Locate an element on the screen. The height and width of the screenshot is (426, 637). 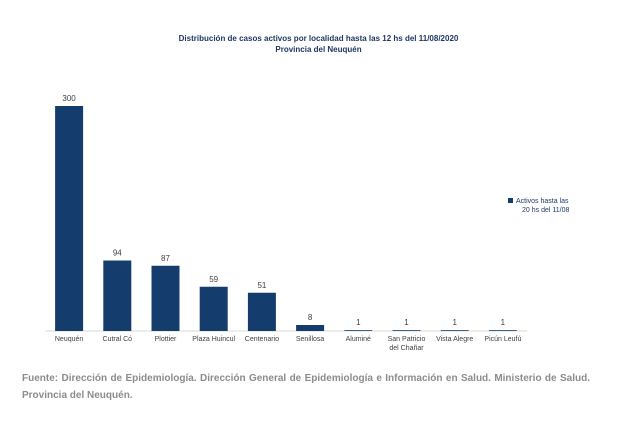
chart-legend: Activos hasta las 20 hs del 11/08 is located at coordinates (553, 206).